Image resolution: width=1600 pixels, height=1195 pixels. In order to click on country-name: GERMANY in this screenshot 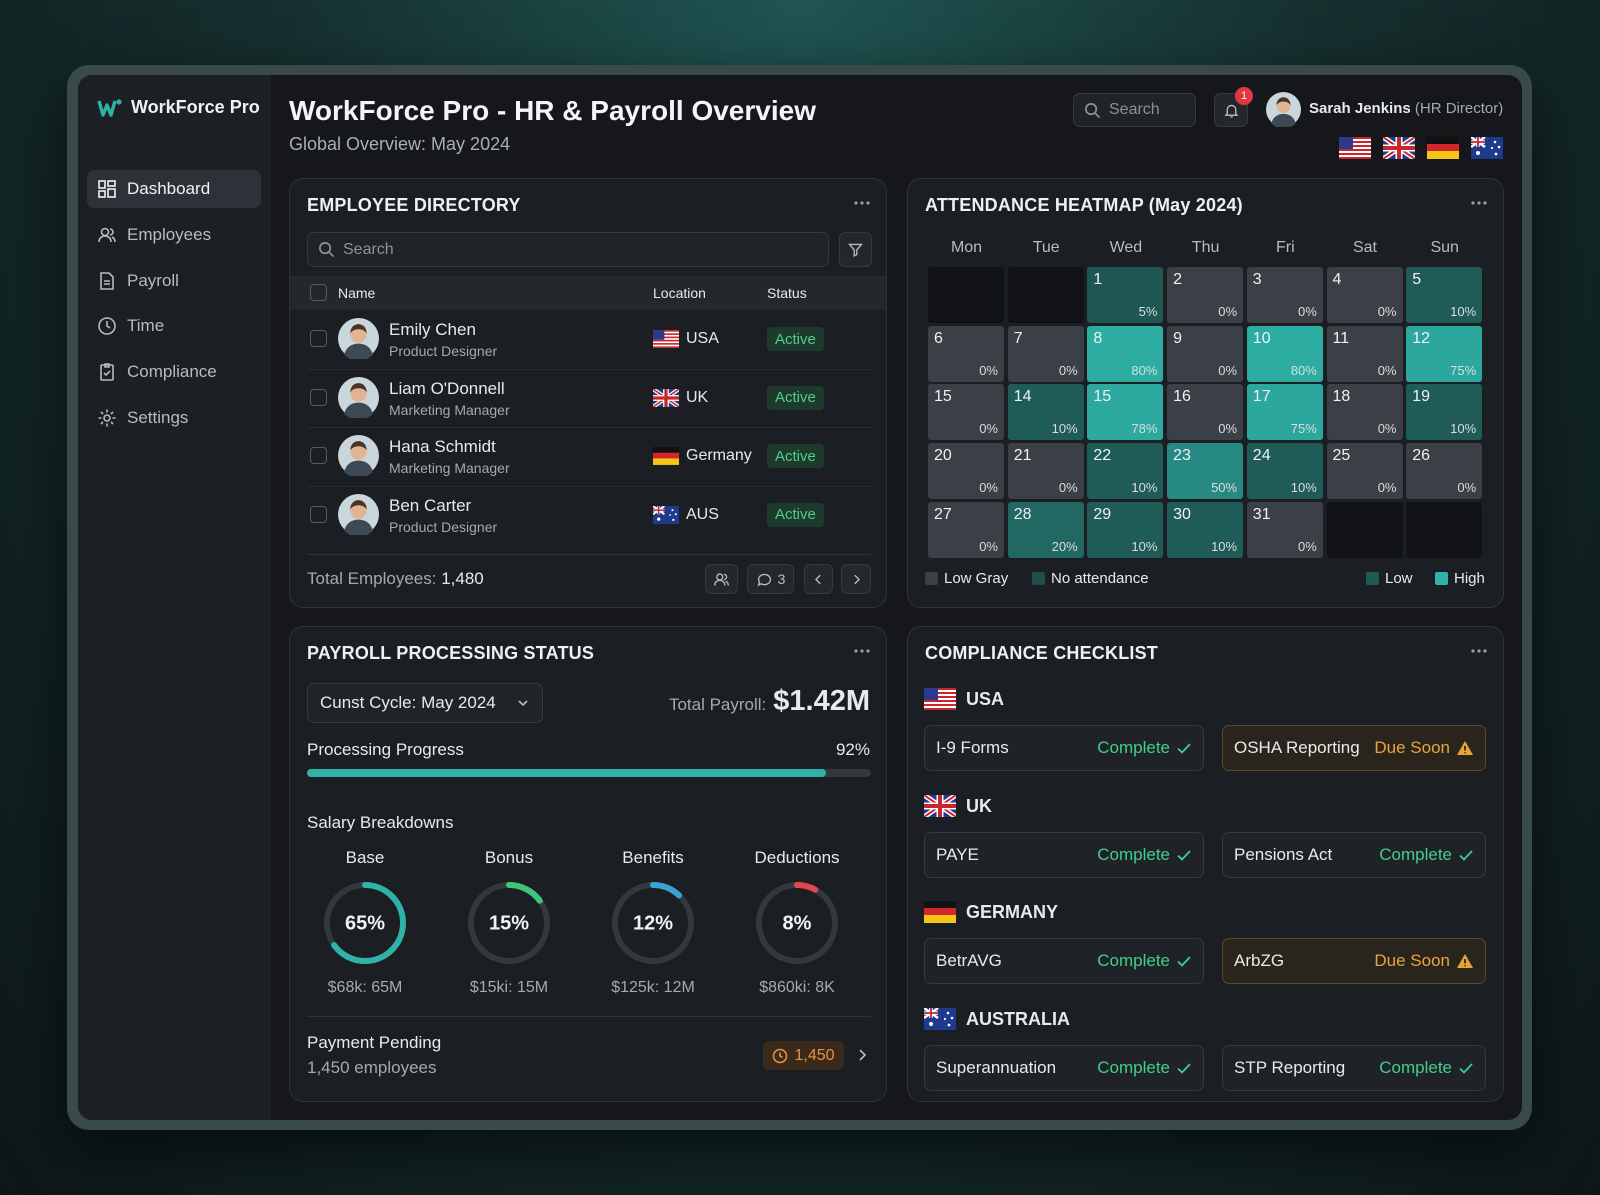, I will do `click(1012, 911)`.